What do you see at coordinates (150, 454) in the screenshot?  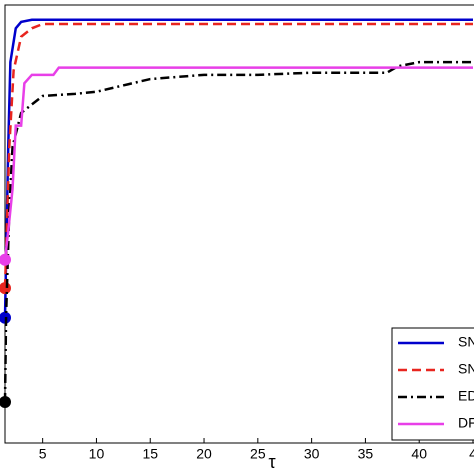 I see `x-tick-label: 15` at bounding box center [150, 454].